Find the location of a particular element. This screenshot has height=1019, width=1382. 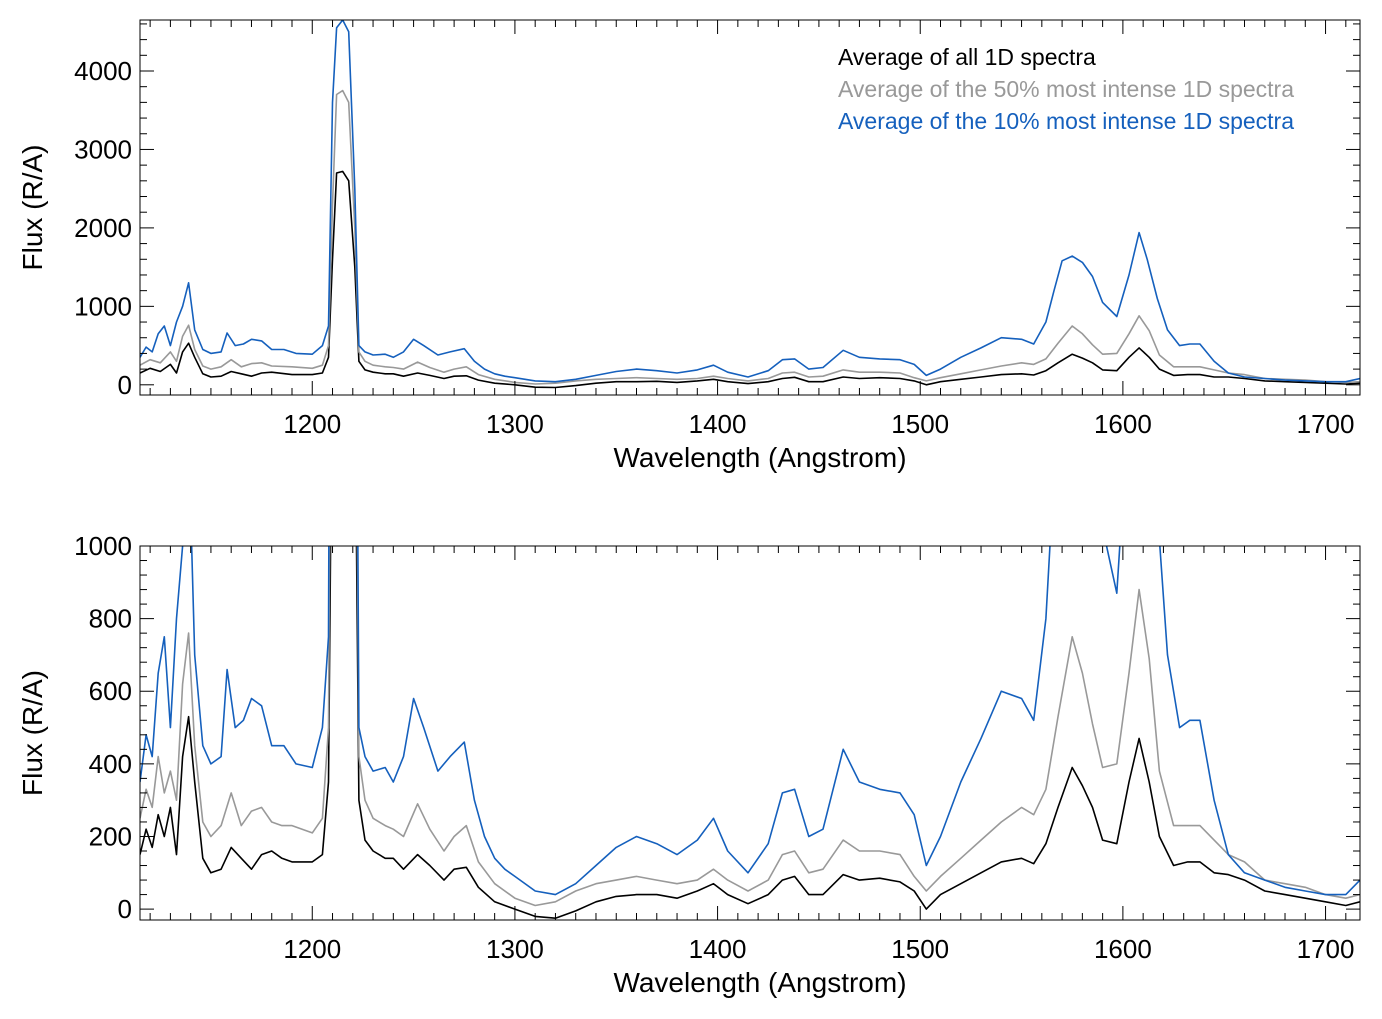

y-tick-label: 2000 is located at coordinates (103, 228).